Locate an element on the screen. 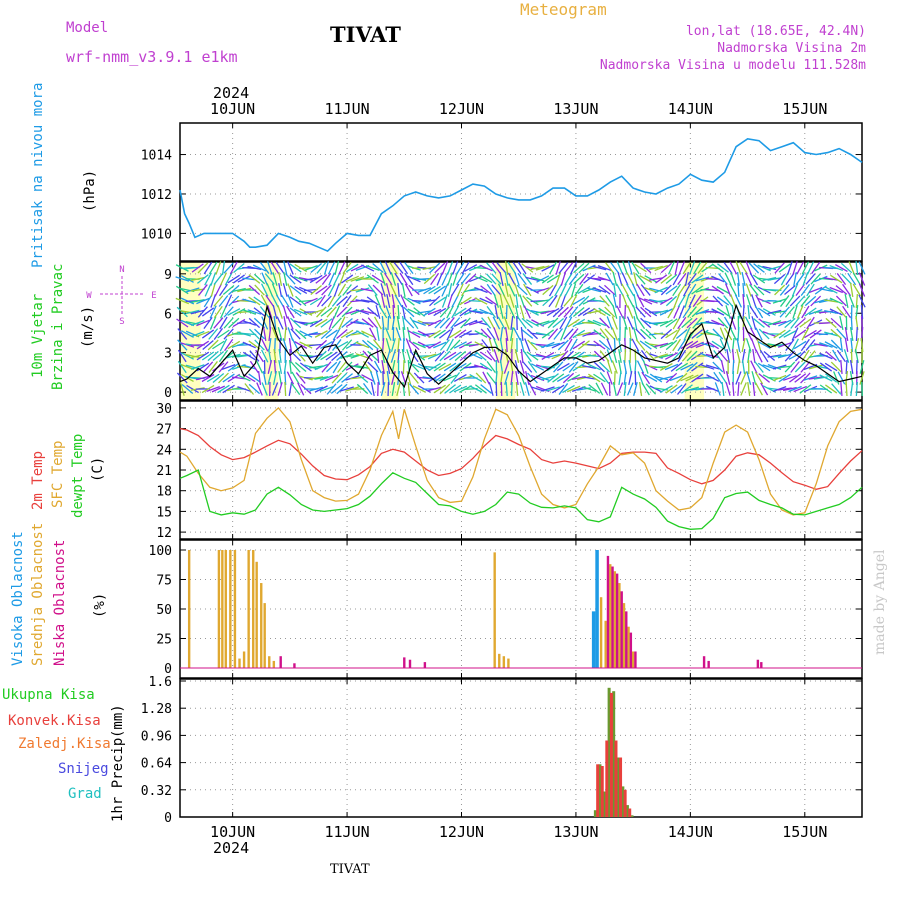  y-tick-label: 1014 is located at coordinates (156, 156).